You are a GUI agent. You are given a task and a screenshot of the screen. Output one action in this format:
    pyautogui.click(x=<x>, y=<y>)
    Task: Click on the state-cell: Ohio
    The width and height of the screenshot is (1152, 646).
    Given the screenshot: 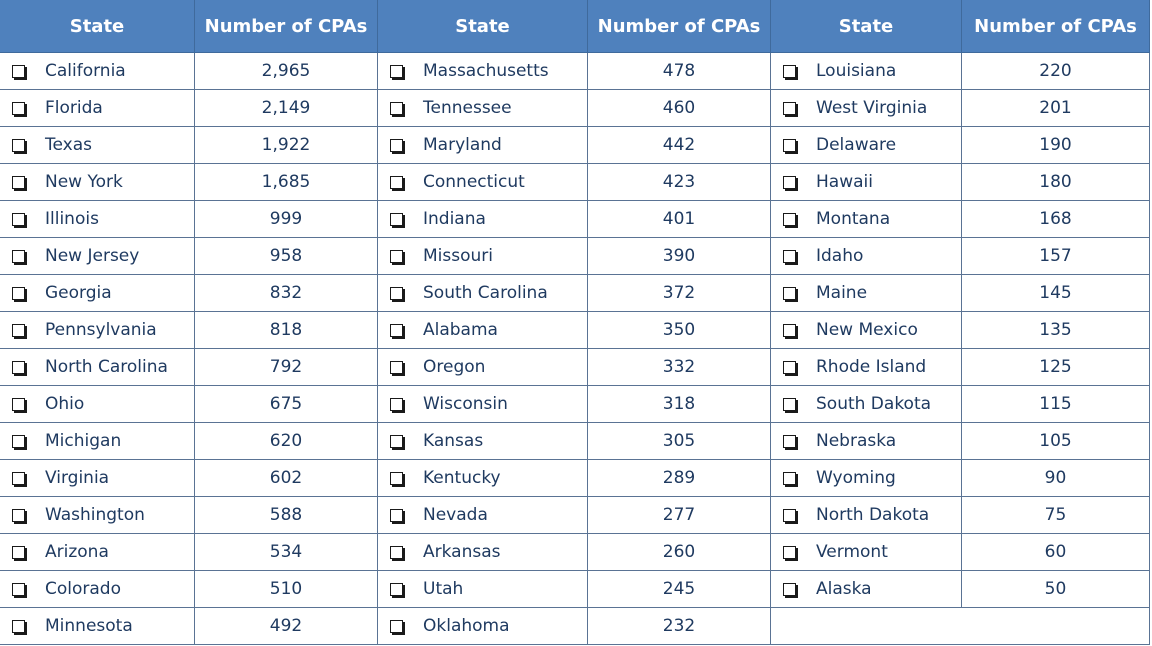 What is the action you would take?
    pyautogui.click(x=97, y=404)
    